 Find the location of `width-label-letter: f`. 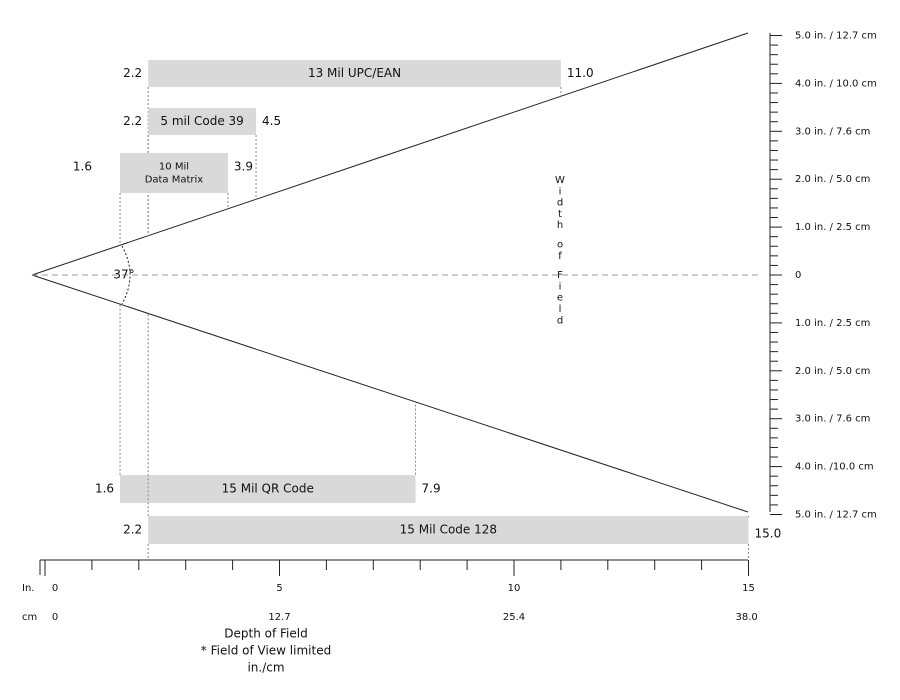

width-label-letter: f is located at coordinates (560, 256).